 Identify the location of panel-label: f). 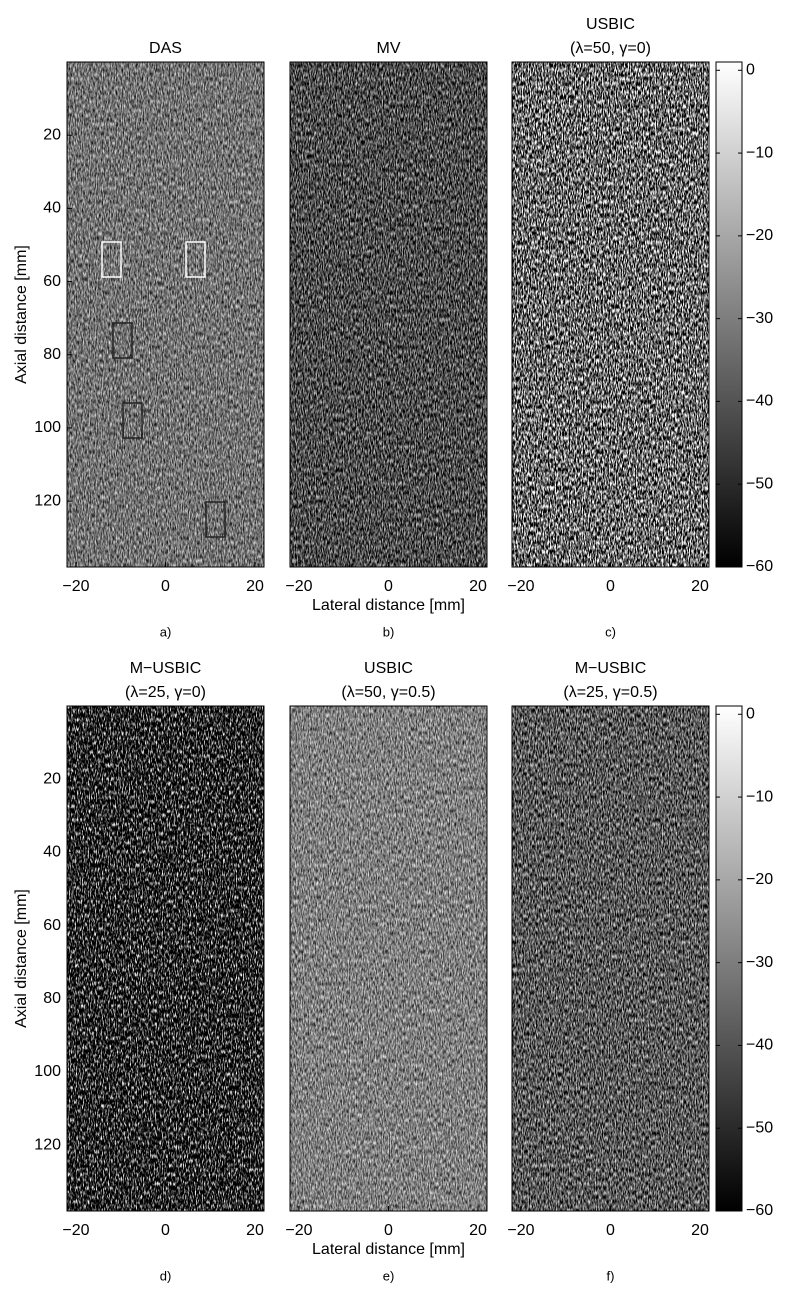
(611, 1275).